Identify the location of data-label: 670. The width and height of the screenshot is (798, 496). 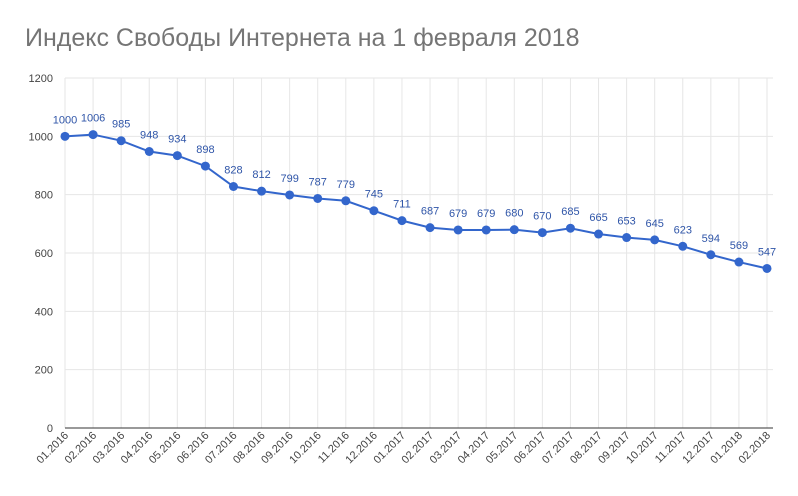
(542, 217).